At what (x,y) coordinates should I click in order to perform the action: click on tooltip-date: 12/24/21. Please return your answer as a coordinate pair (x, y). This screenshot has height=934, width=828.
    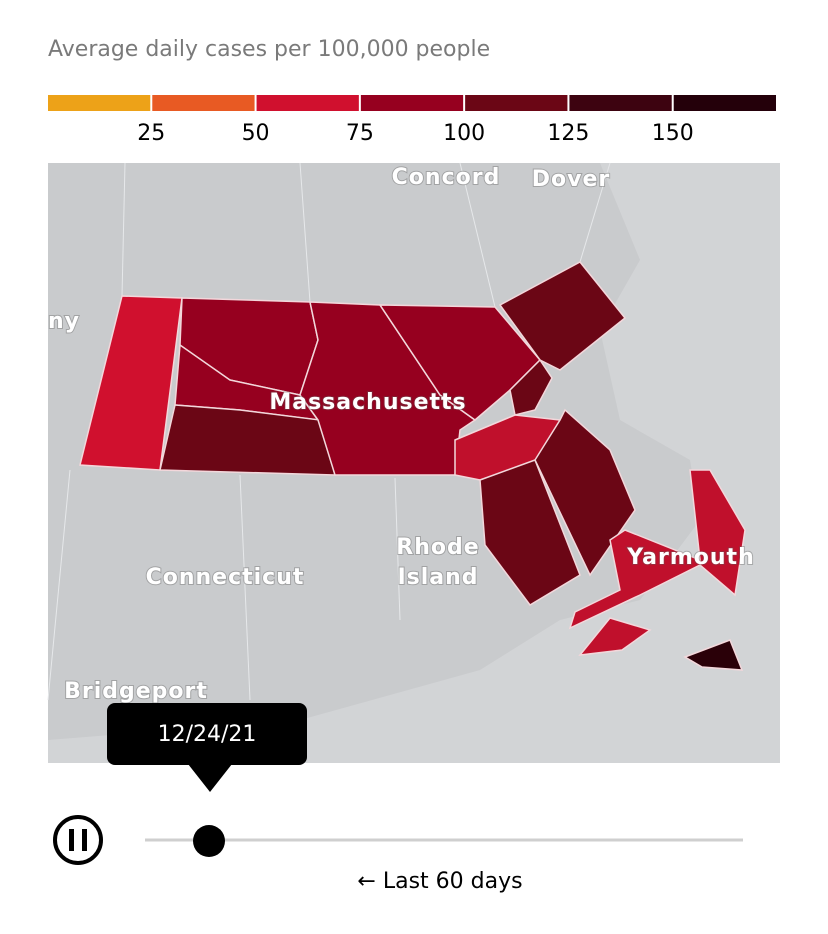
    Looking at the image, I should click on (207, 734).